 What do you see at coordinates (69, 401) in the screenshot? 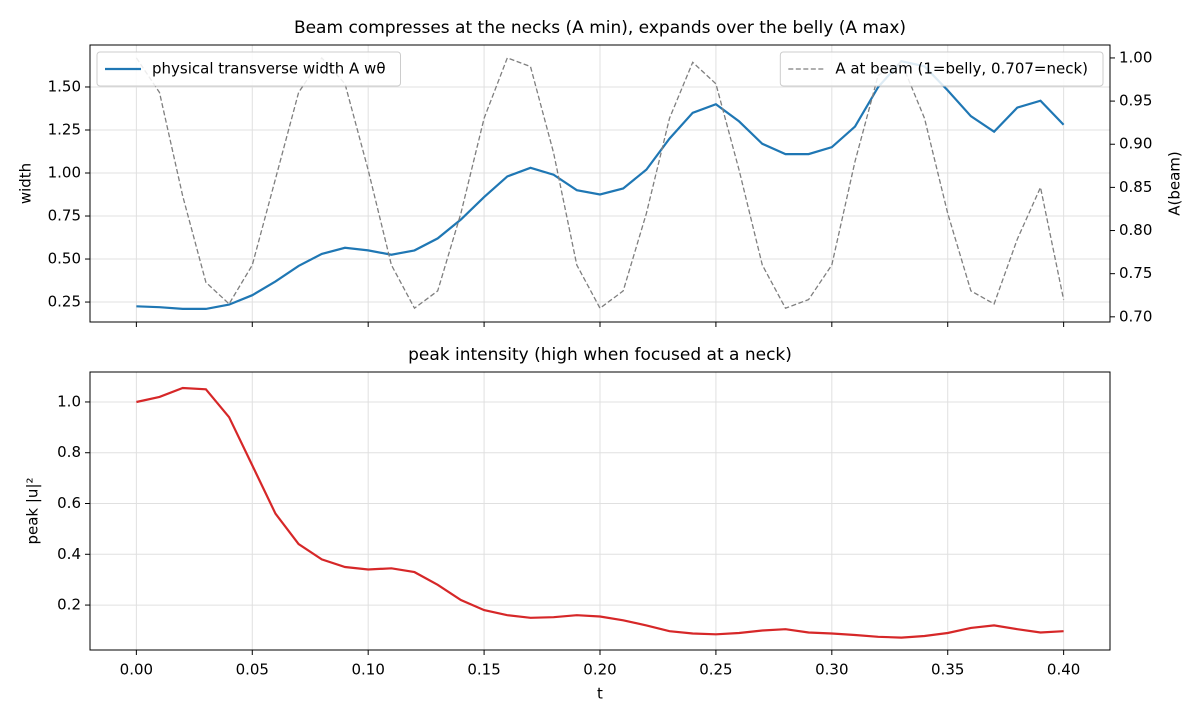
I see `y-tick-label: 1.0` at bounding box center [69, 401].